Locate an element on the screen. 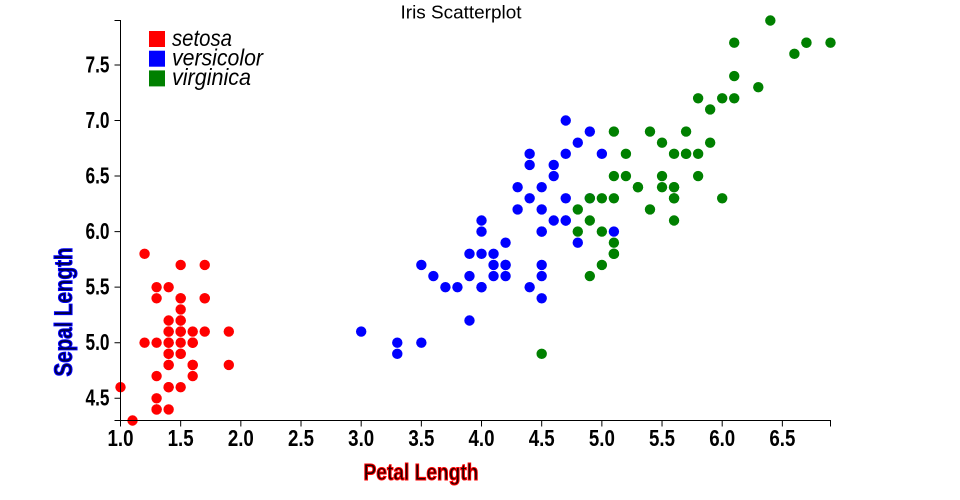 The height and width of the screenshot is (500, 960). svg-text: 4.0 is located at coordinates (482, 438).